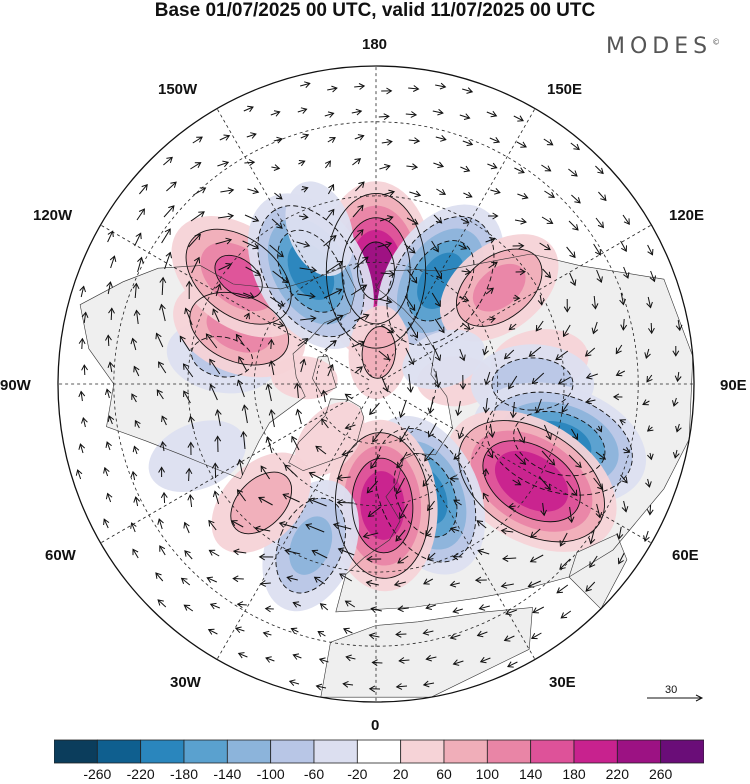 This screenshot has width=750, height=784. Describe the element at coordinates (685, 555) in the screenshot. I see `lon-label-60e: 60E` at that location.